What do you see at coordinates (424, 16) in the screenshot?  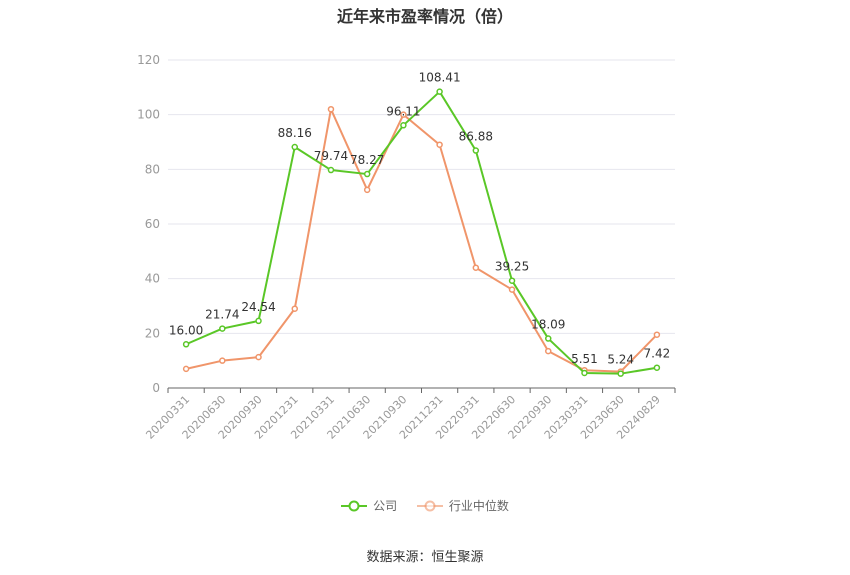 I see `chart-title: 近年来市盈率情况（倍）` at bounding box center [424, 16].